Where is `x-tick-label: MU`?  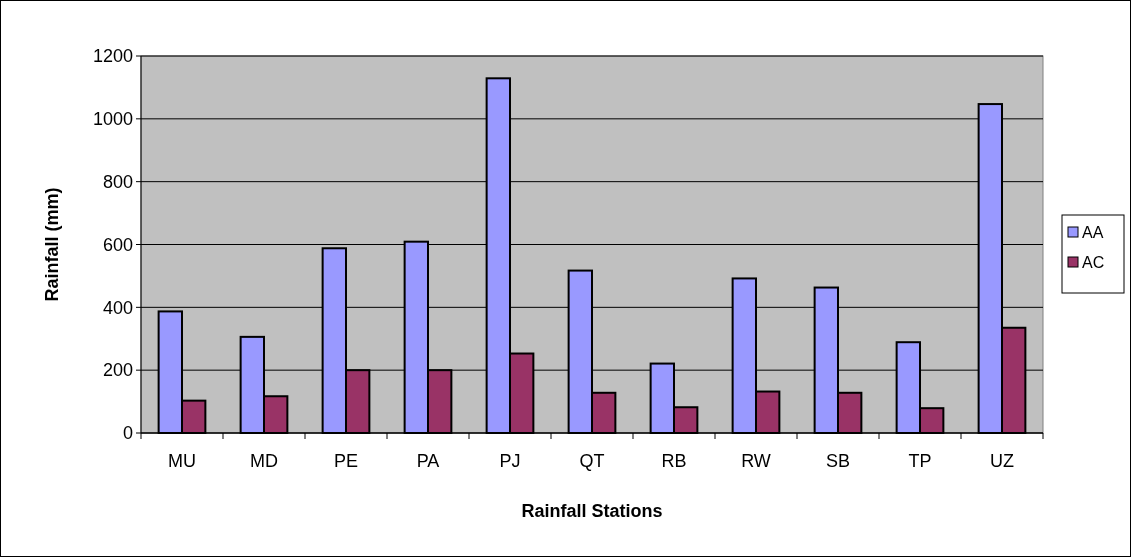
x-tick-label: MU is located at coordinates (182, 461).